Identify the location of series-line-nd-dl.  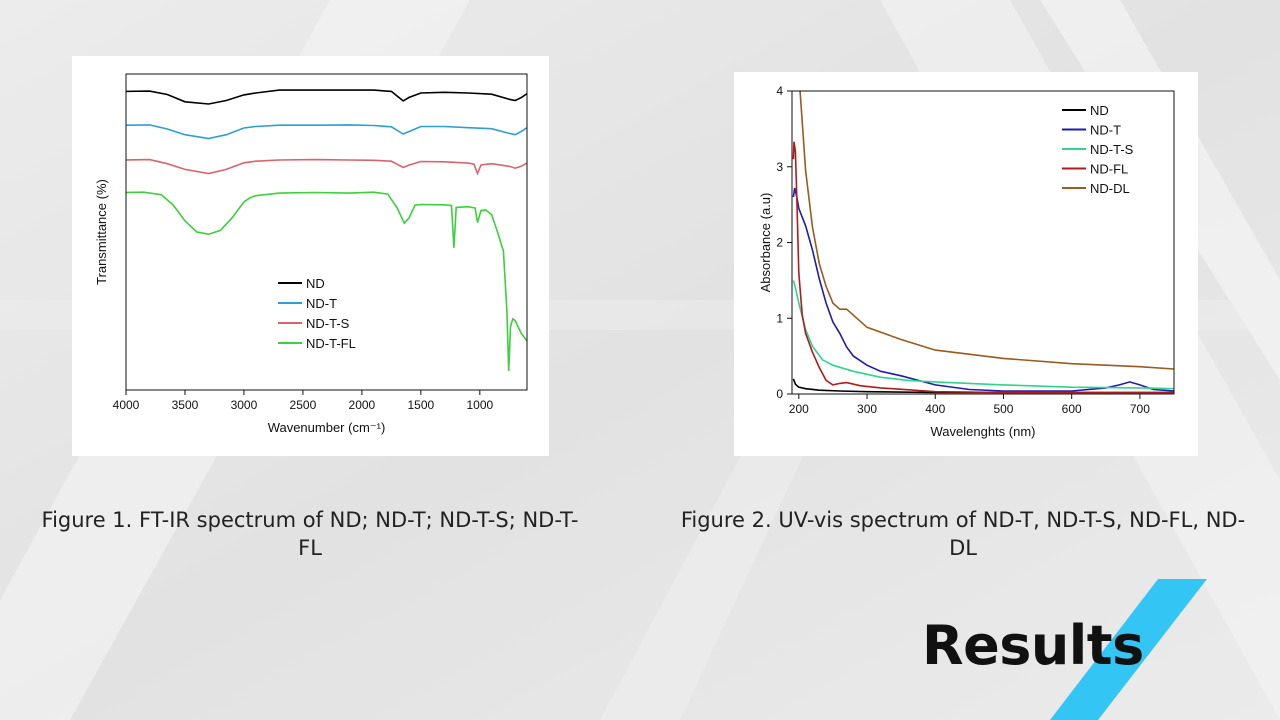
(986, 230).